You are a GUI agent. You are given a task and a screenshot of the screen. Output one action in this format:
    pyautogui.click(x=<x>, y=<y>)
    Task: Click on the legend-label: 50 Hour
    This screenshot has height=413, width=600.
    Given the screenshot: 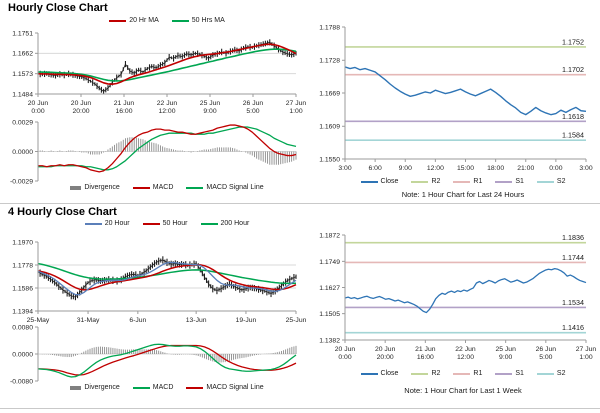 What is the action you would take?
    pyautogui.click(x=175, y=223)
    